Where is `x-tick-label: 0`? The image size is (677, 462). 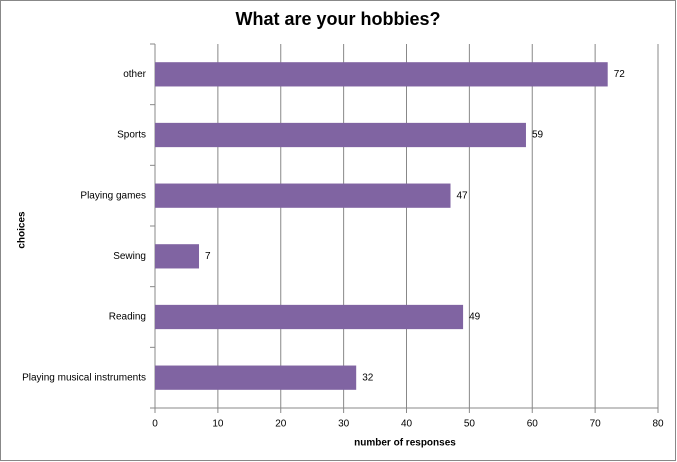 x-tick-label: 0 is located at coordinates (155, 424).